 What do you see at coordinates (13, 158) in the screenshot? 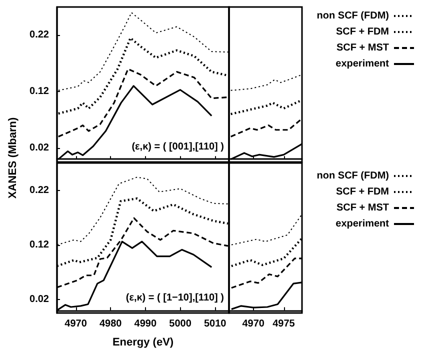
I see `y-axis-title: XANES (Mbarn)` at bounding box center [13, 158].